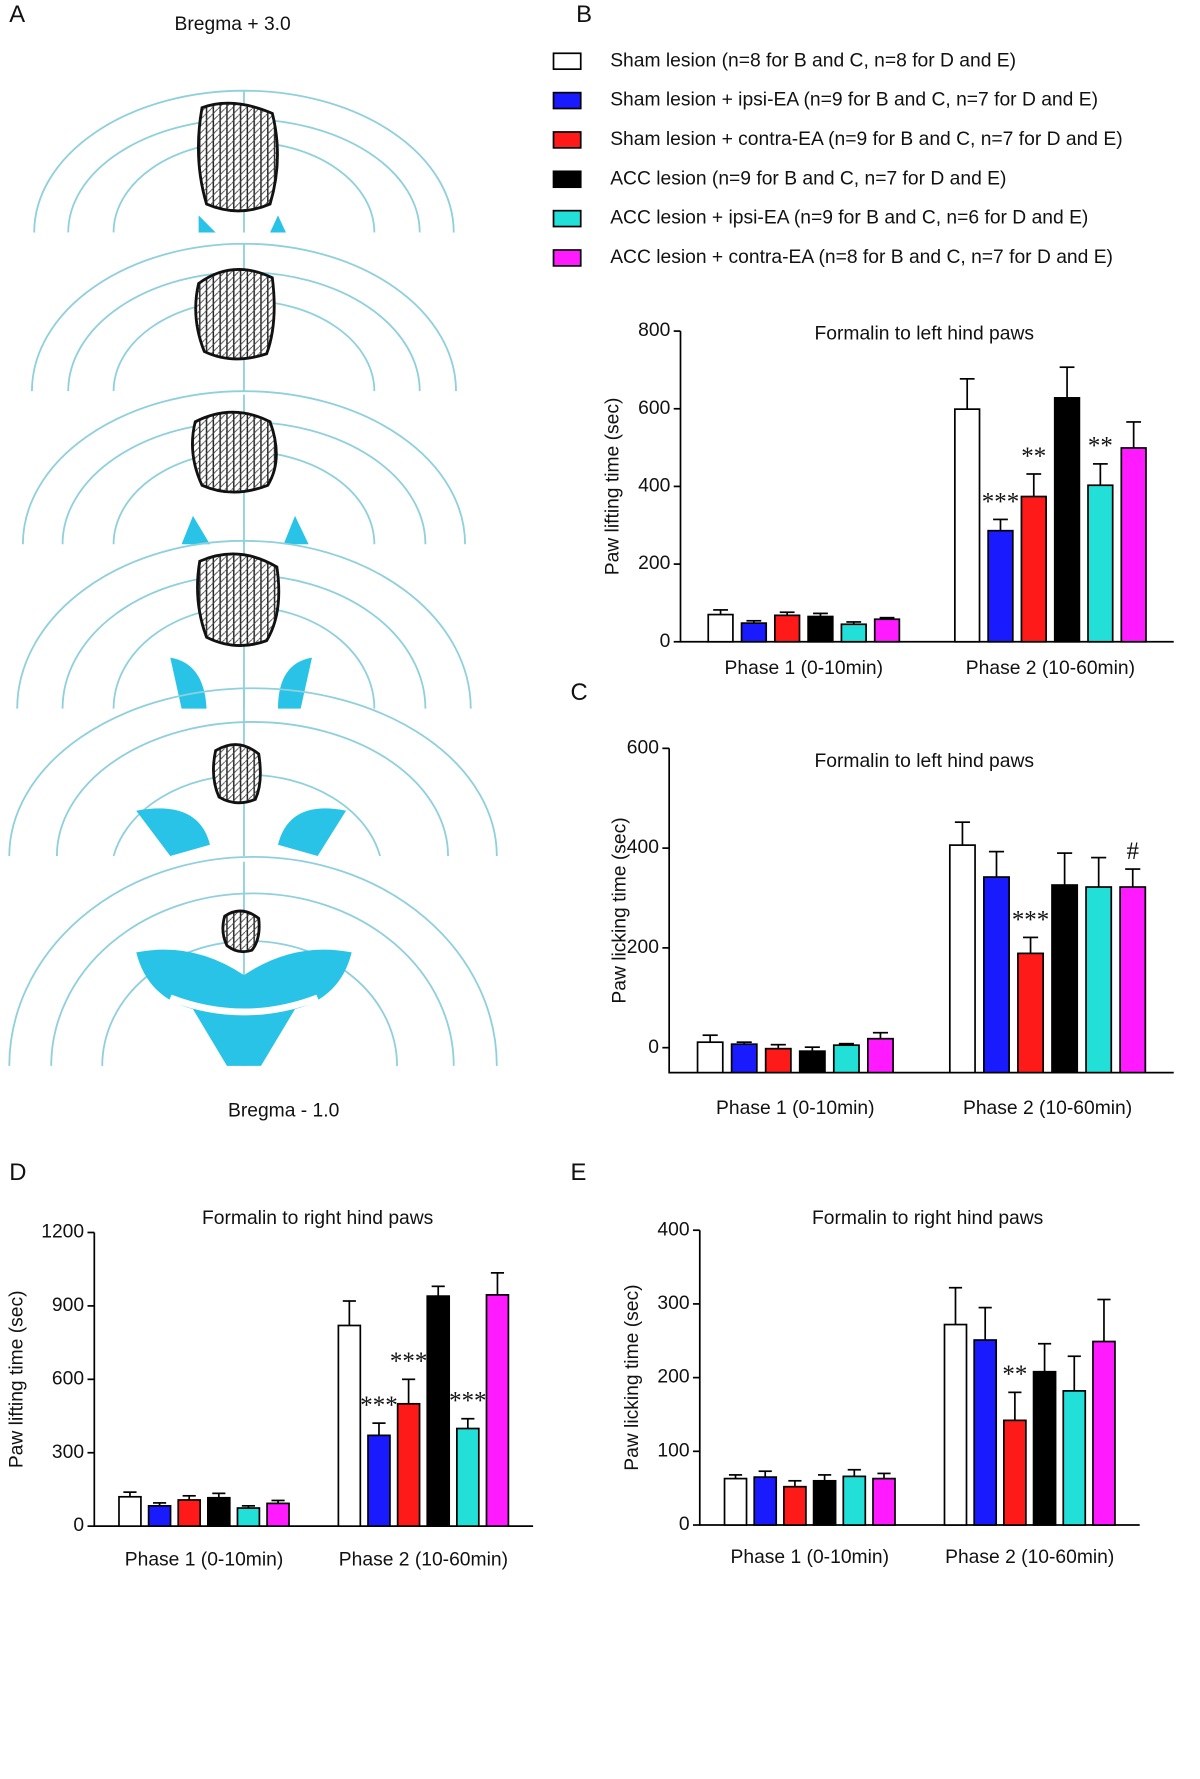 The height and width of the screenshot is (1779, 1200). What do you see at coordinates (17, 14) in the screenshot?
I see `panel-label: A` at bounding box center [17, 14].